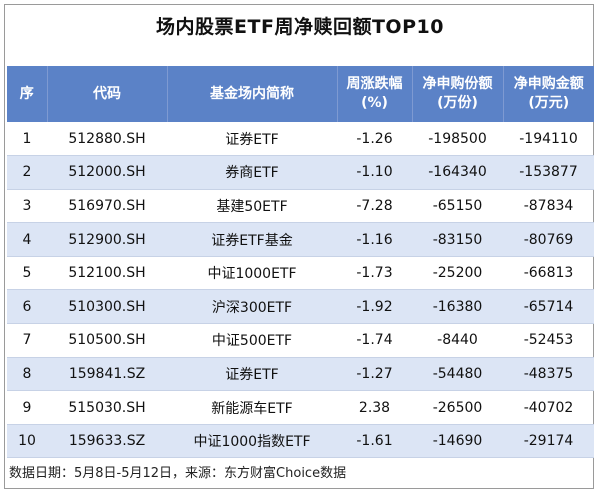 Image resolution: width=600 pixels, height=495 pixels. What do you see at coordinates (27, 239) in the screenshot?
I see `cell-rank: 4` at bounding box center [27, 239].